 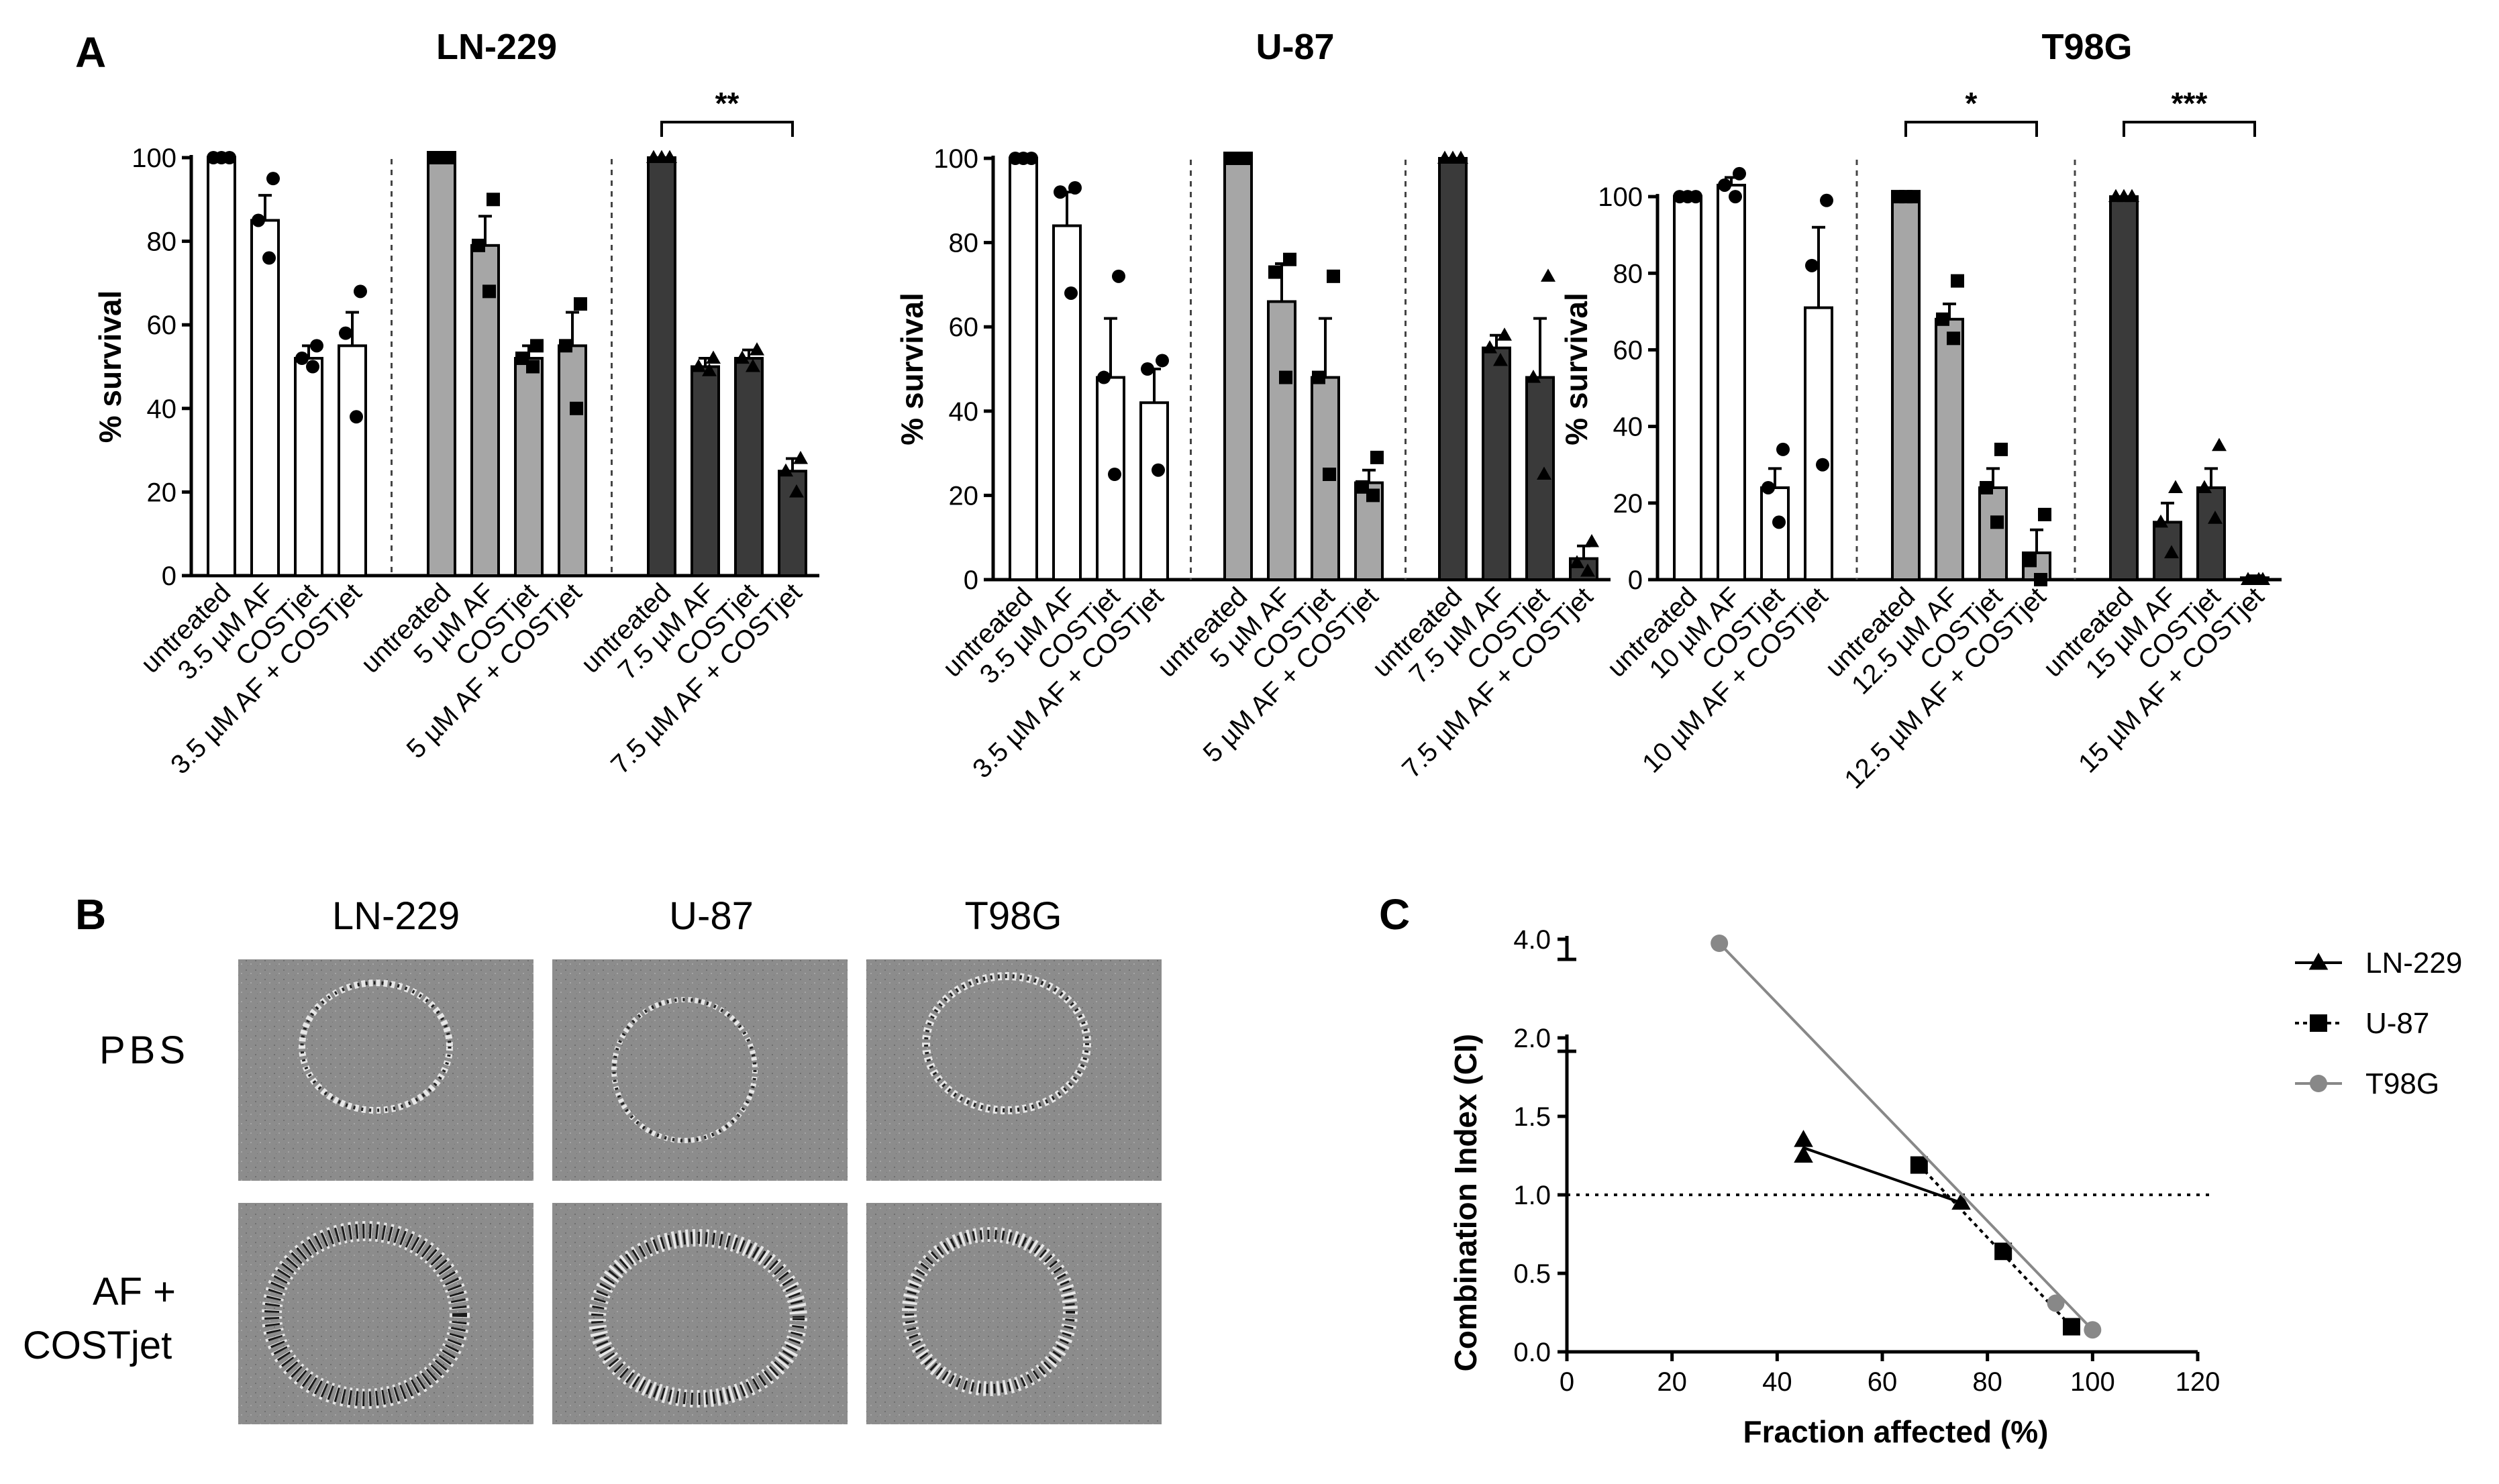 I want to click on x-tick-label: 0, so click(x=1567, y=1382).